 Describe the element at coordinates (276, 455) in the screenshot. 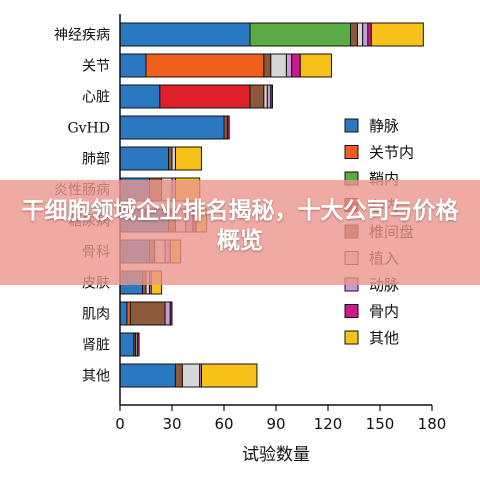

I see `x-axis-label: 试验数量` at that location.